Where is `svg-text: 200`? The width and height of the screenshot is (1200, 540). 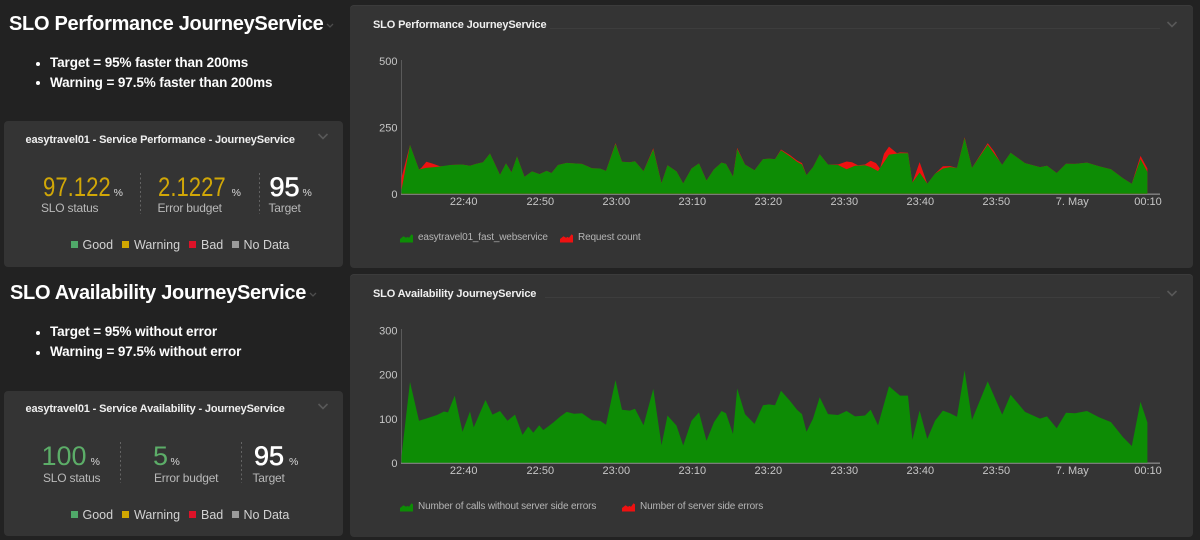 svg-text: 200 is located at coordinates (388, 376).